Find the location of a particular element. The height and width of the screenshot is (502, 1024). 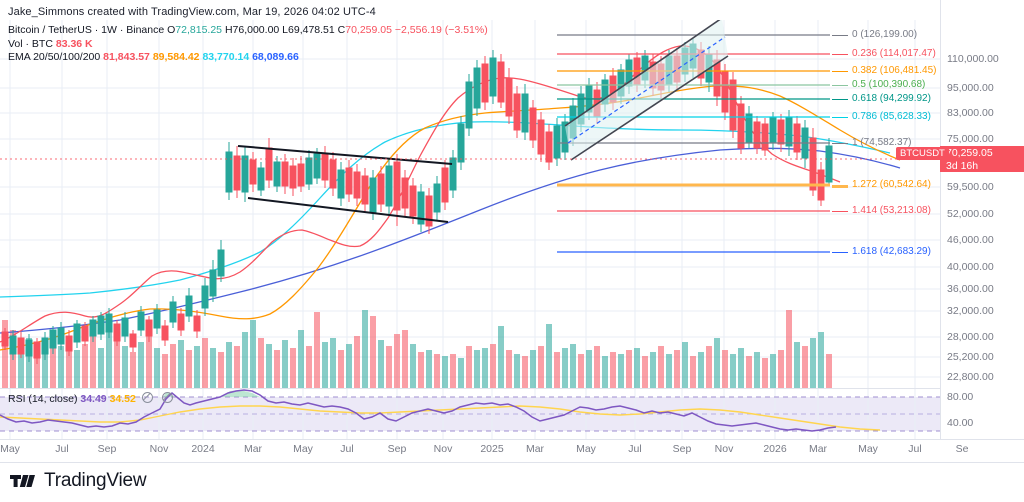

tradingview-logo: TradingView is located at coordinates (78, 481).